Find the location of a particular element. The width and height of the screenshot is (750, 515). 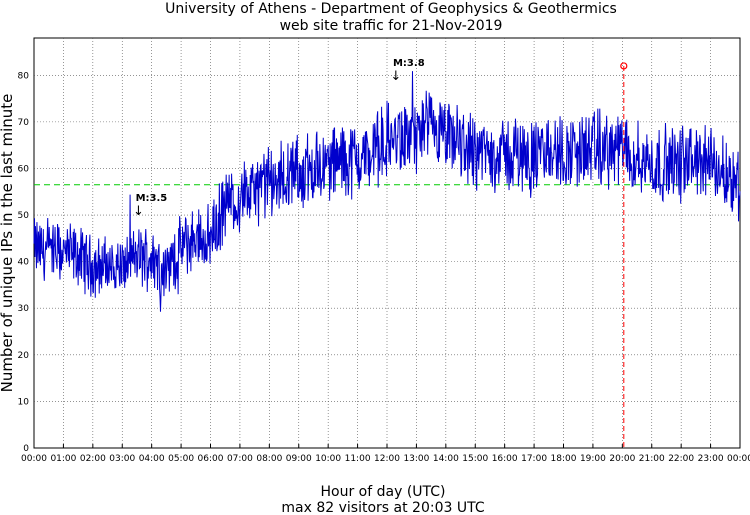

y-ticks: 0 10 20 30 40 50 60 70 80 is located at coordinates (24, 262).